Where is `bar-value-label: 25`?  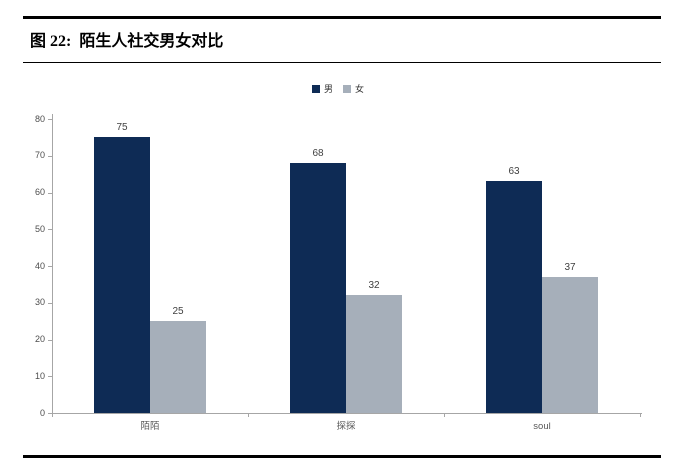
bar-value-label: 25 is located at coordinates (178, 312).